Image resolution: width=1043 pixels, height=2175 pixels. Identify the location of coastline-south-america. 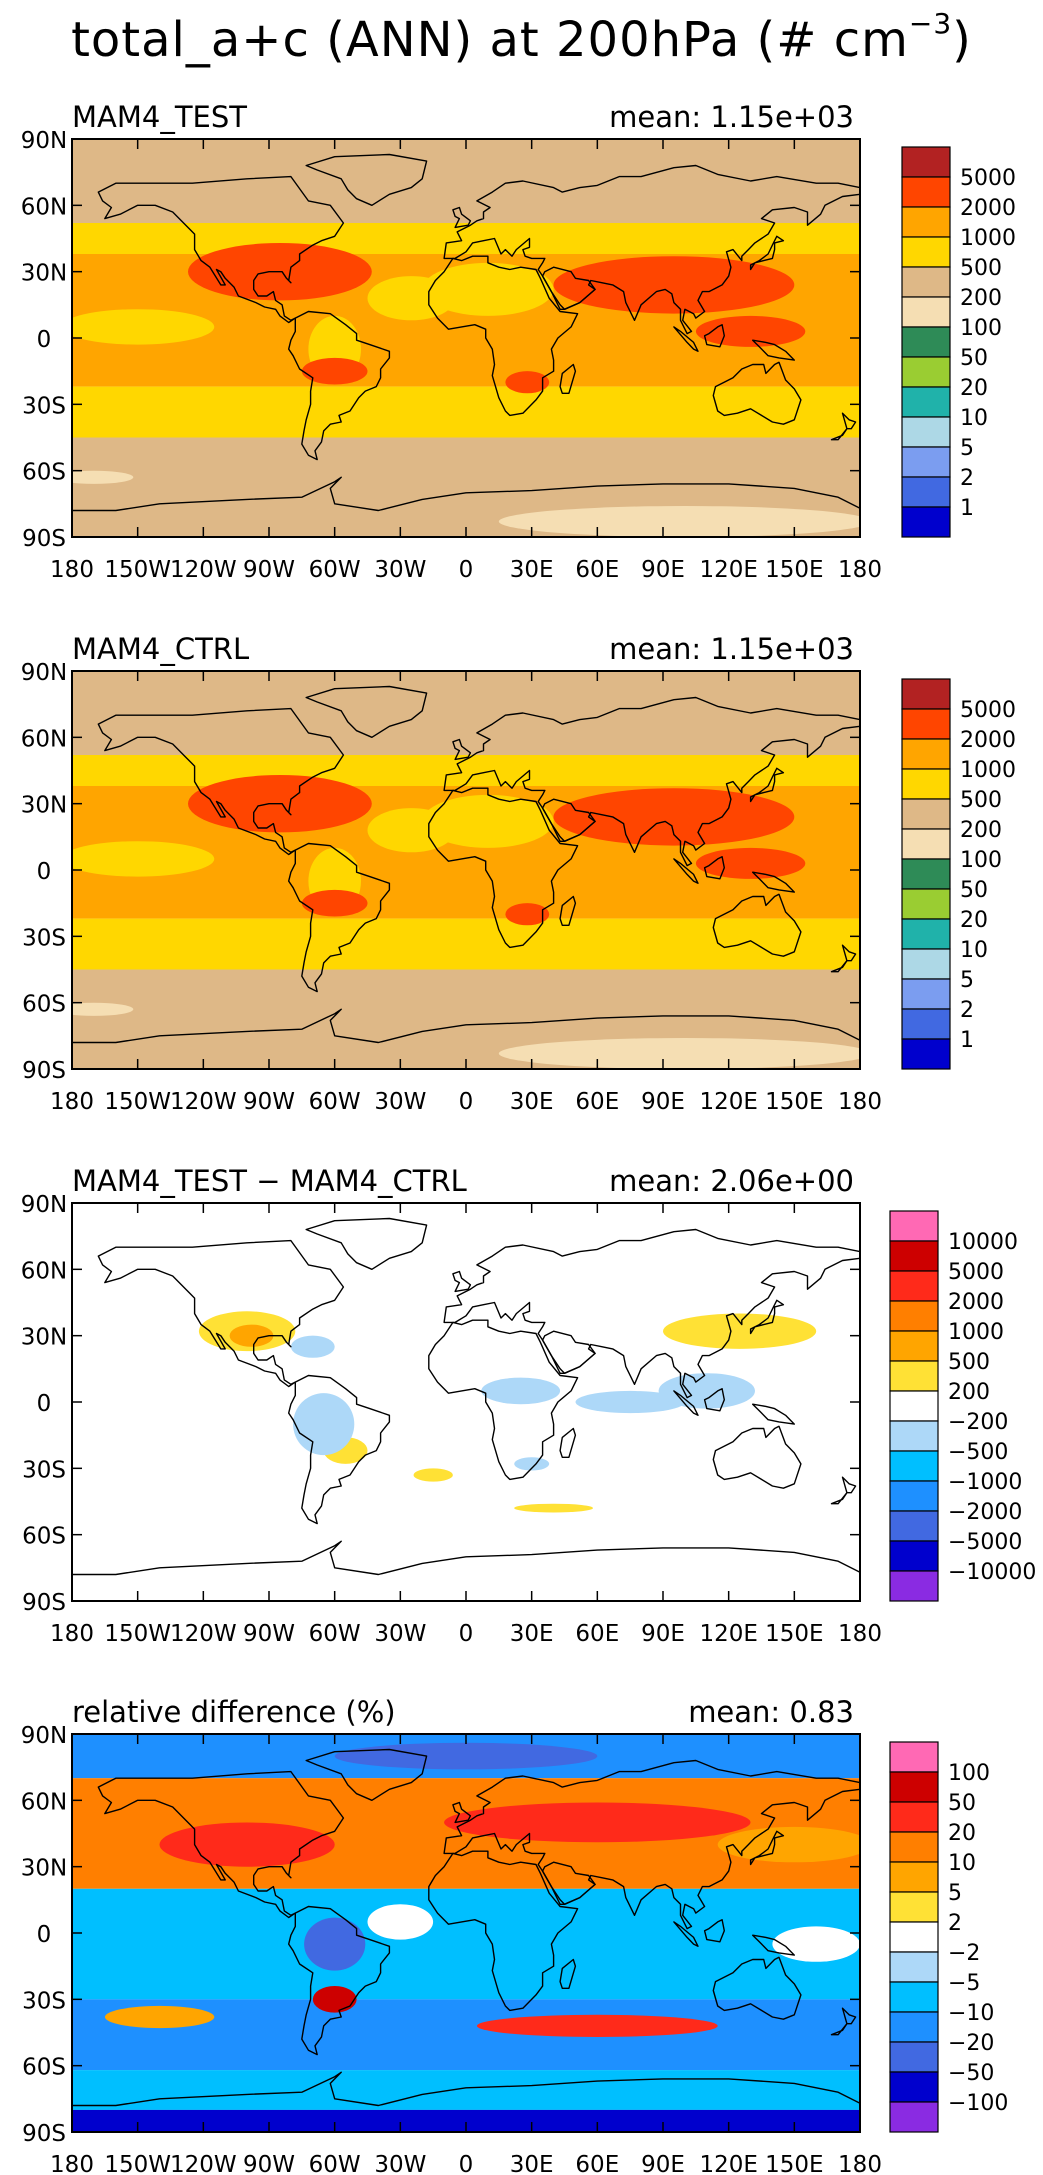
(339, 1980).